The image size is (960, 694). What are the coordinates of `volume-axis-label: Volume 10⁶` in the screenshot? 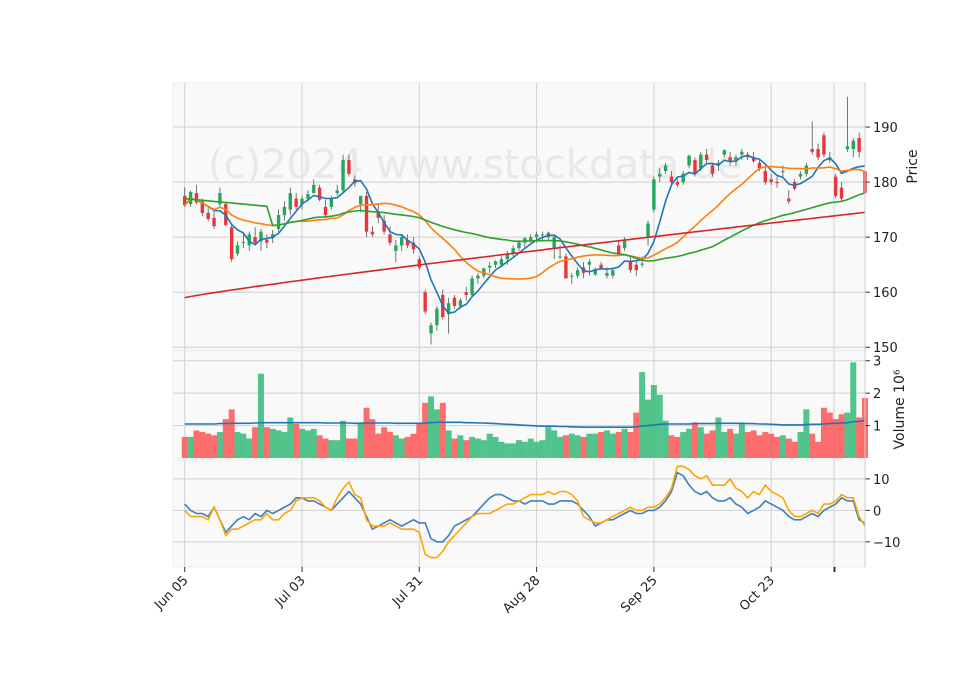 It's located at (900, 409).